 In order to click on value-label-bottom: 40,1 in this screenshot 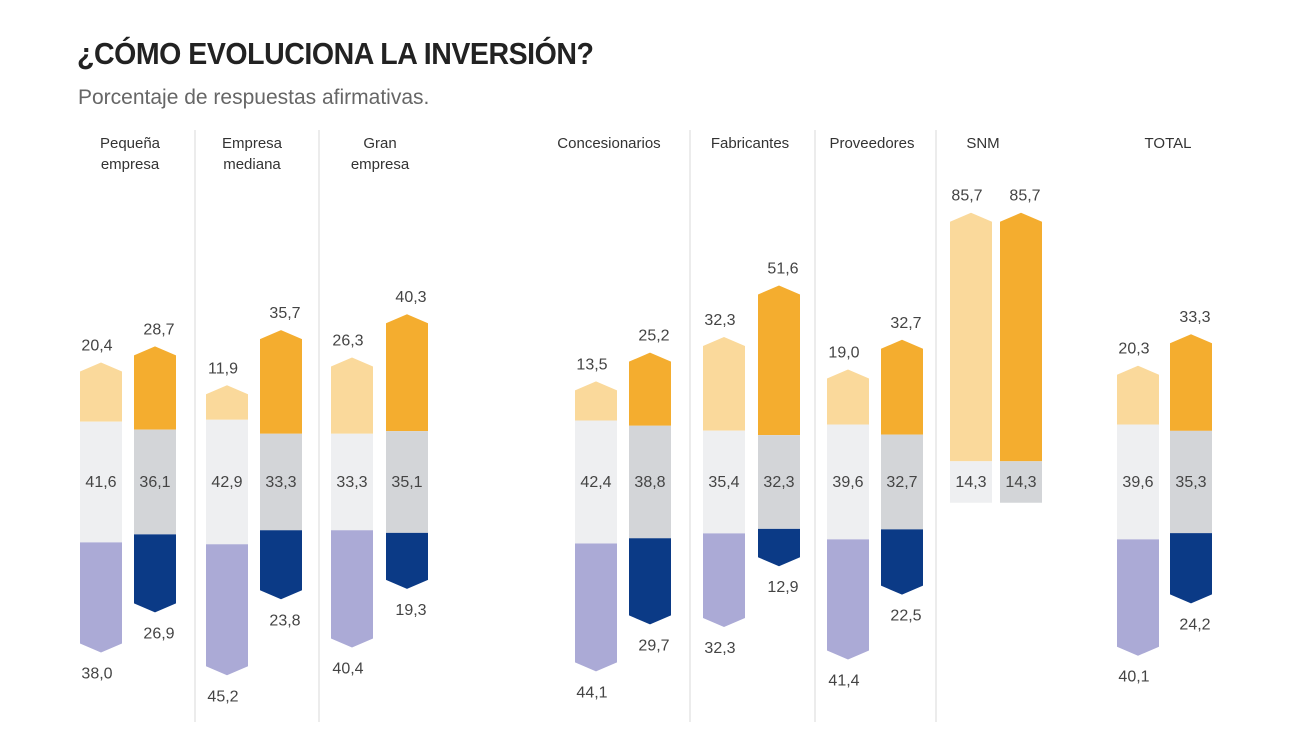, I will do `click(1133, 677)`.